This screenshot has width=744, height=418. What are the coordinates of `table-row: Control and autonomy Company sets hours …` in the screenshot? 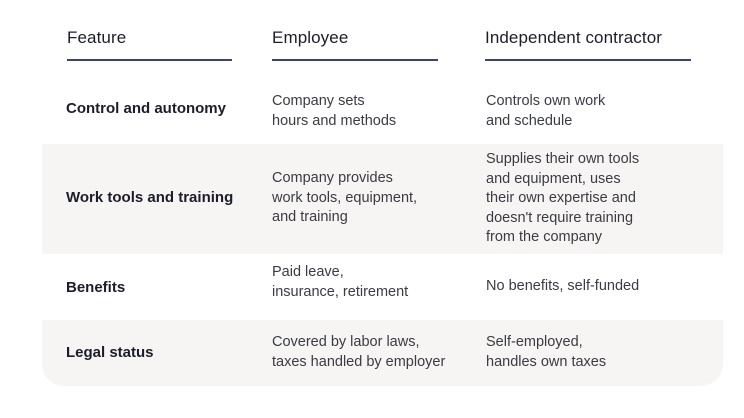 It's located at (382, 112).